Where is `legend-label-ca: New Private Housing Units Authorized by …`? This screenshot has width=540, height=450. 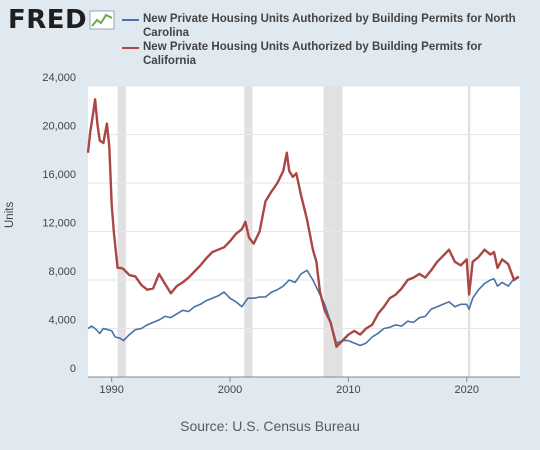
legend-label-ca: New Private Housing Units Authorized by … is located at coordinates (312, 54).